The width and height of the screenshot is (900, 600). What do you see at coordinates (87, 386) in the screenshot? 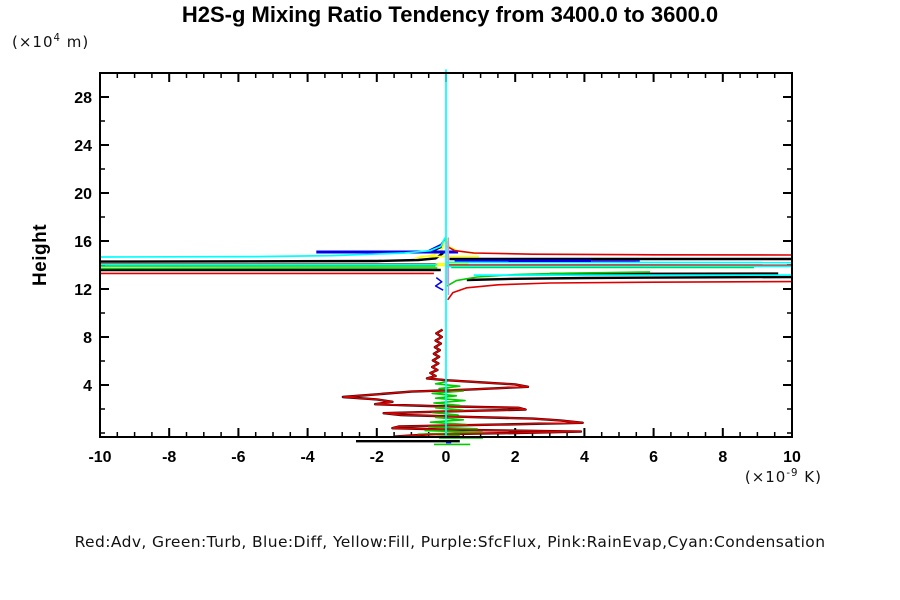
I see `y-tick-label: 4` at bounding box center [87, 386].